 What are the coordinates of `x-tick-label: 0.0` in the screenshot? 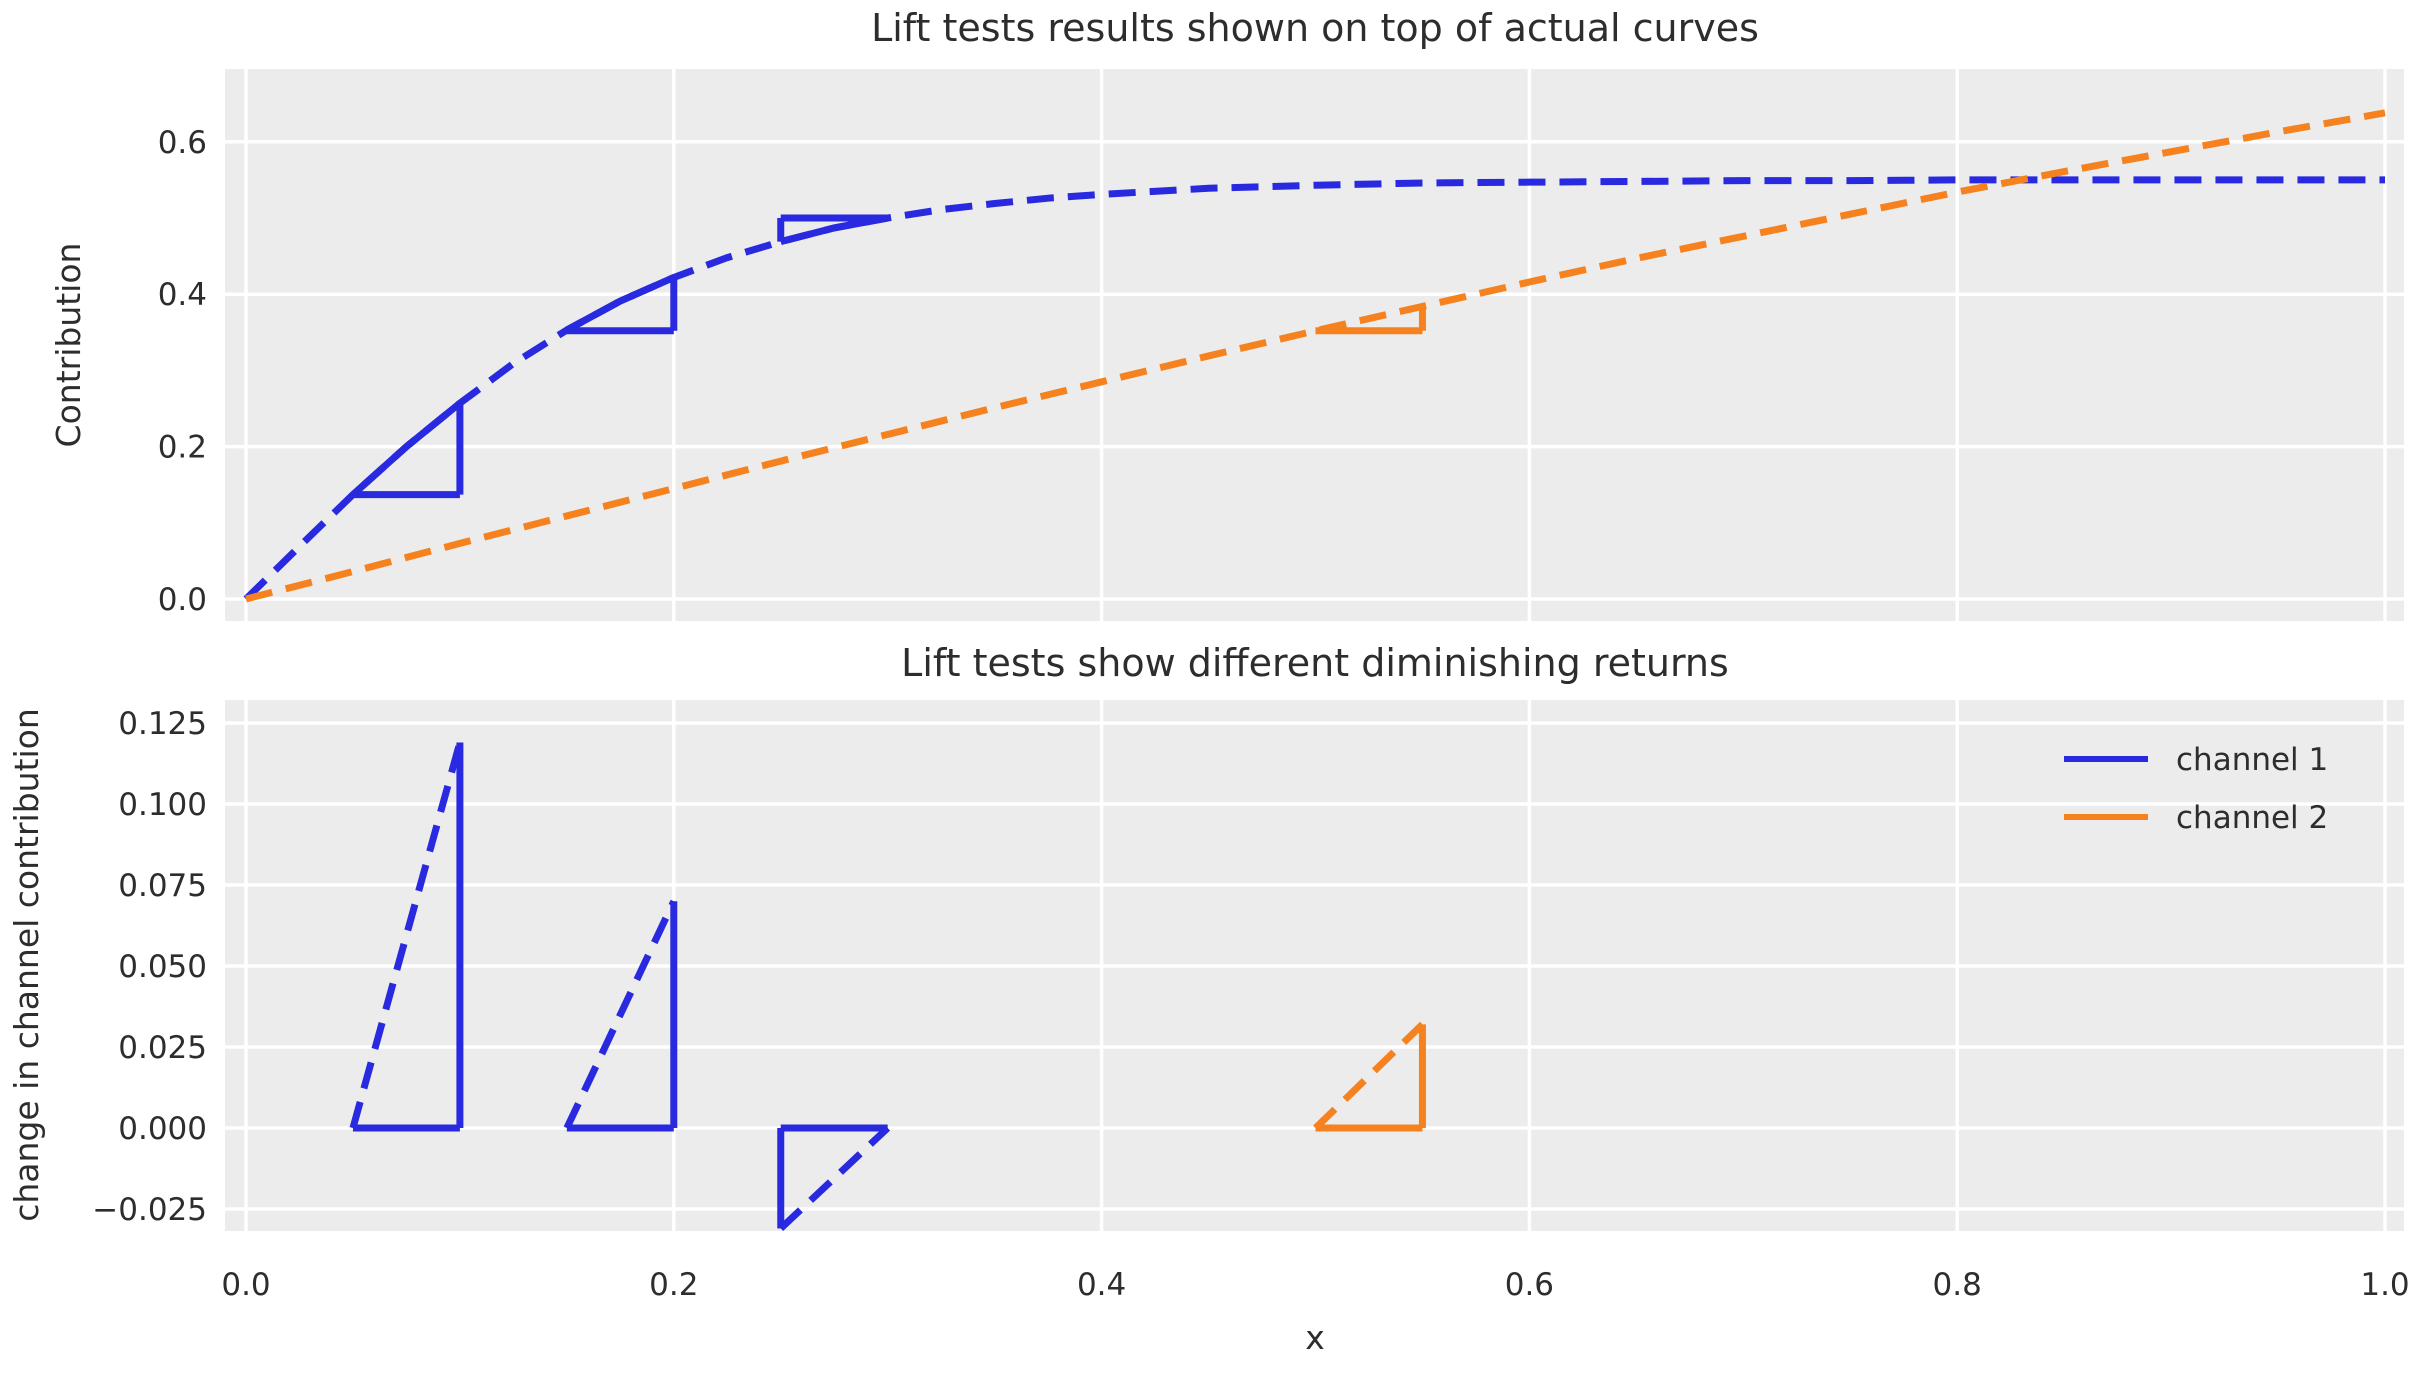 It's located at (245, 1285).